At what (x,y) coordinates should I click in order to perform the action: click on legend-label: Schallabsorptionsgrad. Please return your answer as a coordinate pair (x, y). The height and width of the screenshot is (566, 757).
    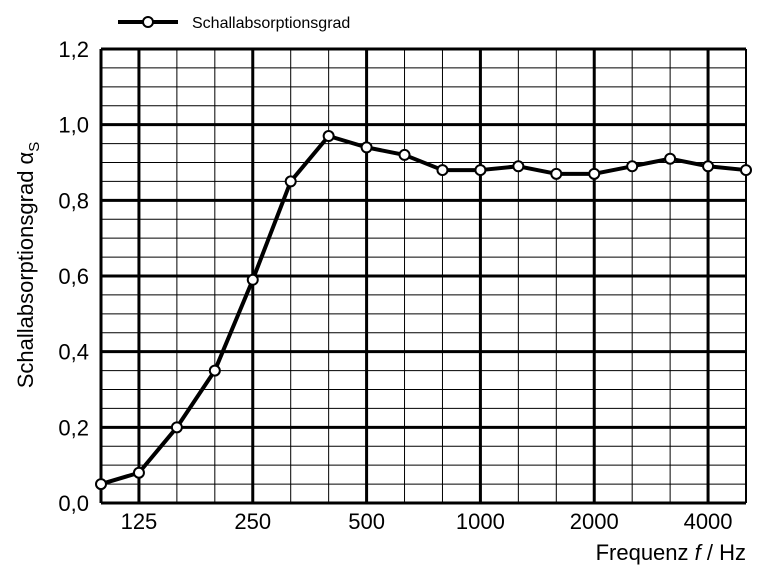
    Looking at the image, I should click on (271, 23).